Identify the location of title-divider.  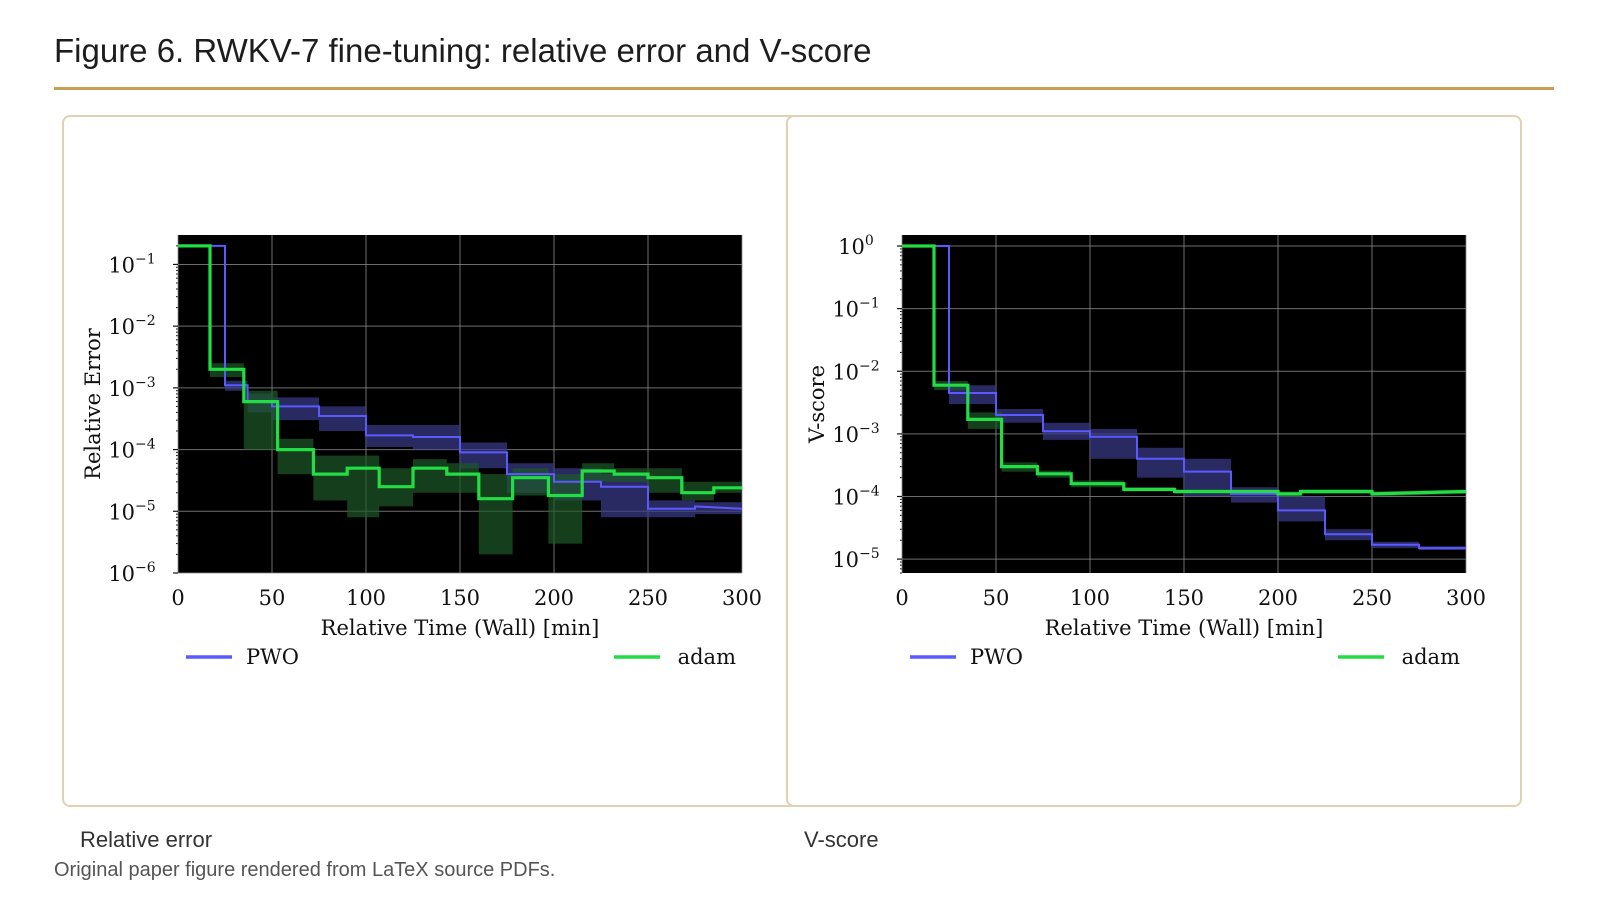
(804, 88).